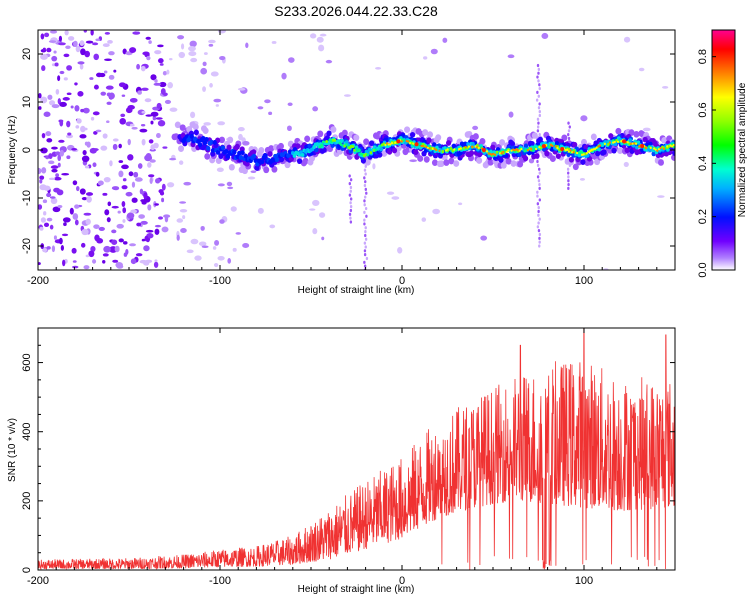  Describe the element at coordinates (703, 56) in the screenshot. I see `colorbar-tick-label: 0.8` at that location.